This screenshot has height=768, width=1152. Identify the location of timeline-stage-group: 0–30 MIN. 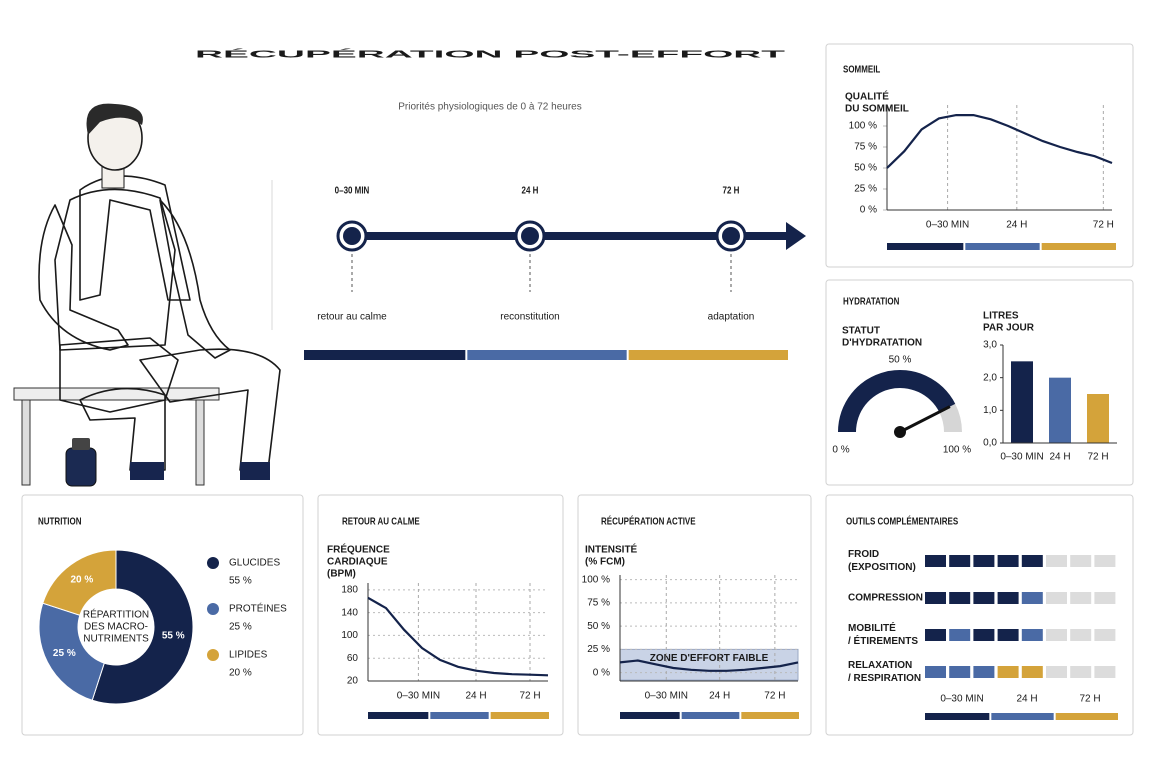
(352, 190).